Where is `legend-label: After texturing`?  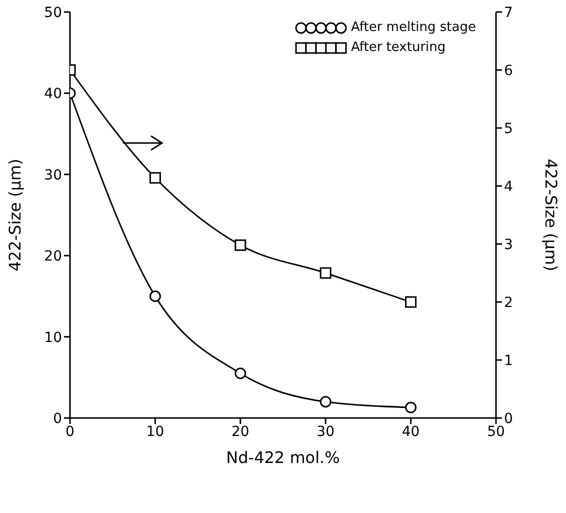
legend-label: After texturing is located at coordinates (398, 48).